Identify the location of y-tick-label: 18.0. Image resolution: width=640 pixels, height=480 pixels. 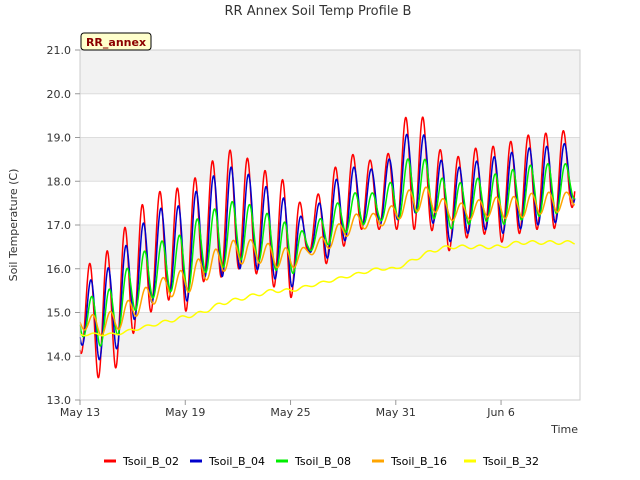
(59, 181).